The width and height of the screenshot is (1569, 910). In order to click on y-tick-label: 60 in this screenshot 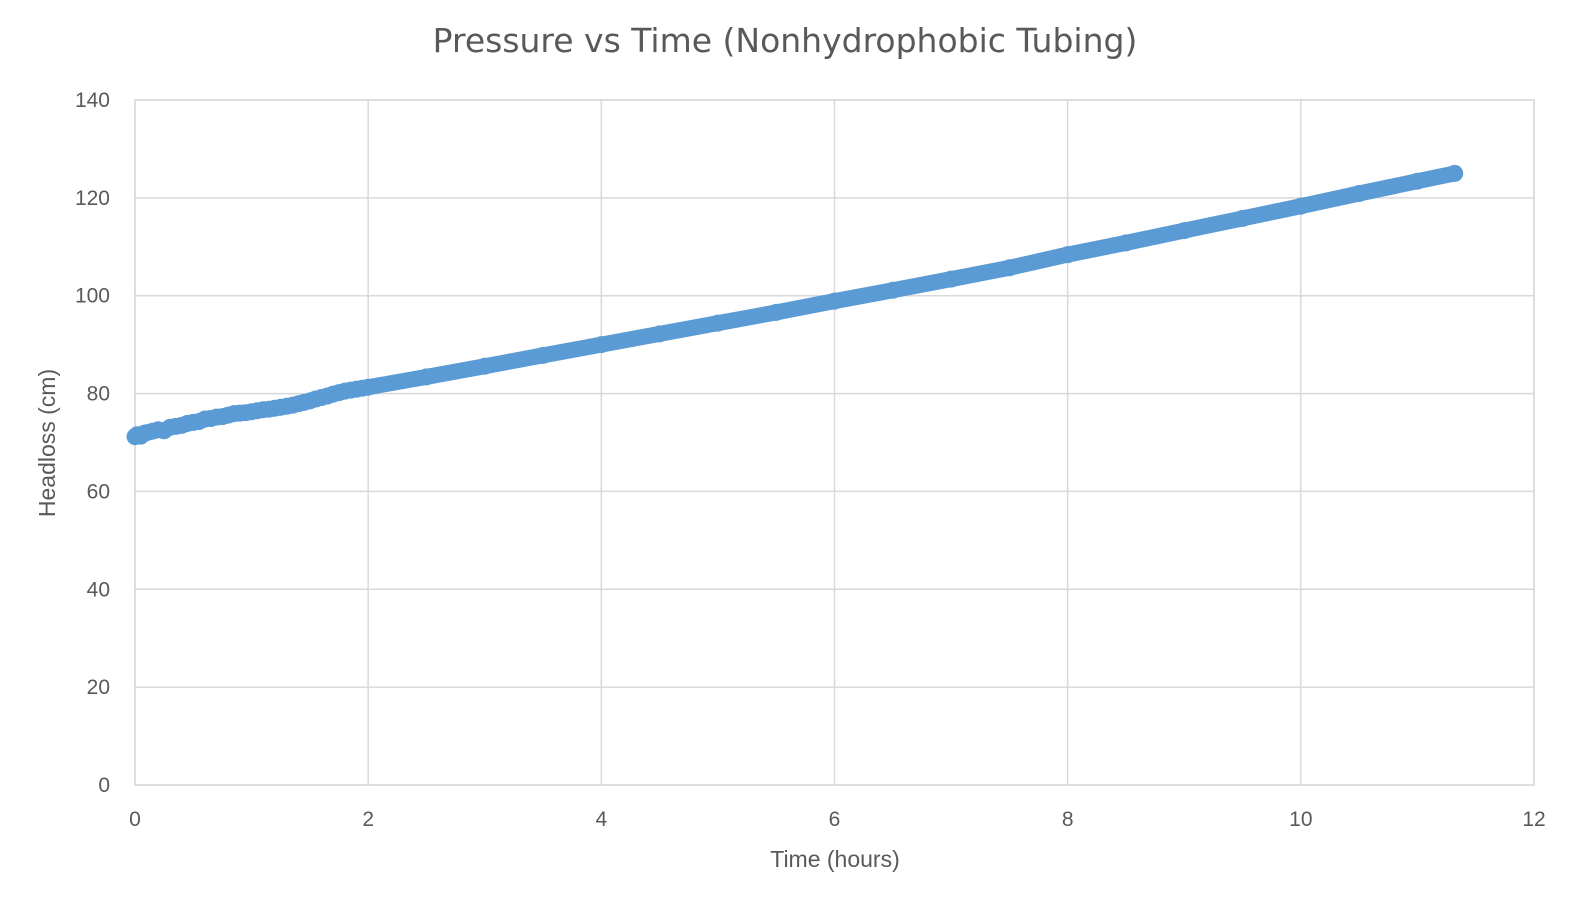, I will do `click(98, 491)`.